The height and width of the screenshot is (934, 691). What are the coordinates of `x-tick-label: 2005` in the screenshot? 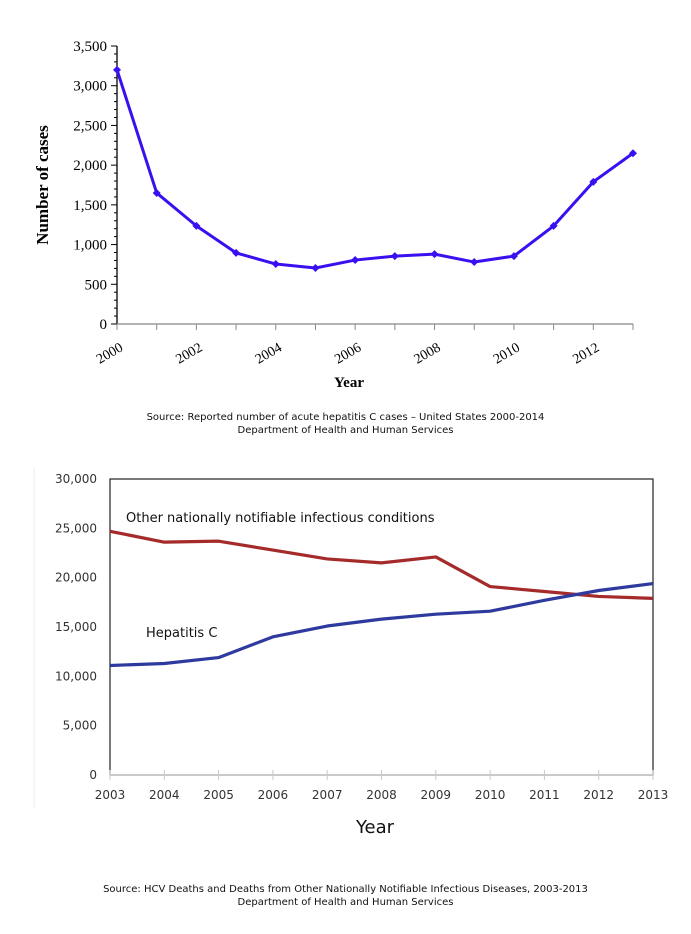 It's located at (218, 795).